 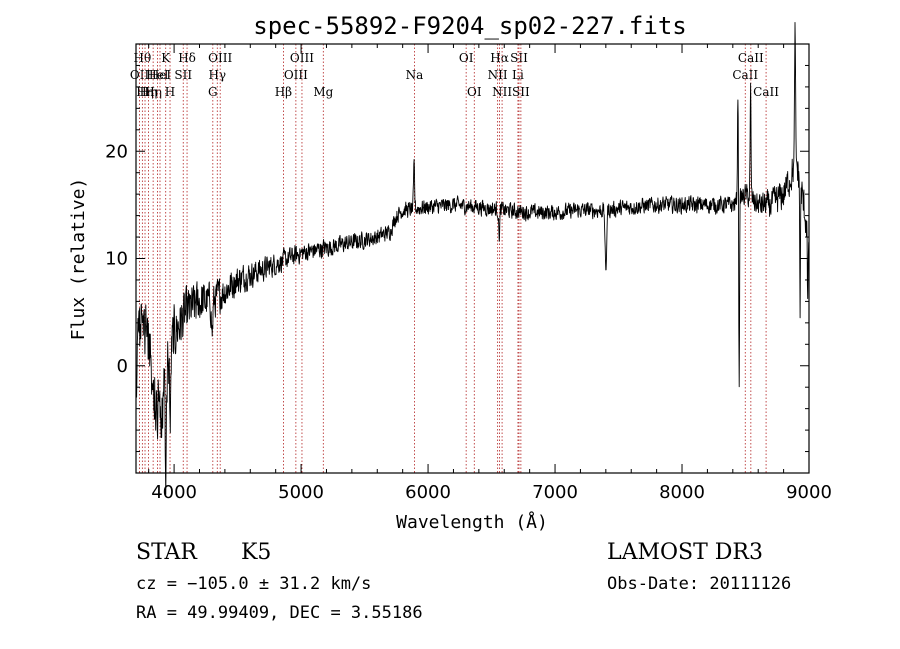 I want to click on y-tick-label: 20, so click(x=116, y=151).